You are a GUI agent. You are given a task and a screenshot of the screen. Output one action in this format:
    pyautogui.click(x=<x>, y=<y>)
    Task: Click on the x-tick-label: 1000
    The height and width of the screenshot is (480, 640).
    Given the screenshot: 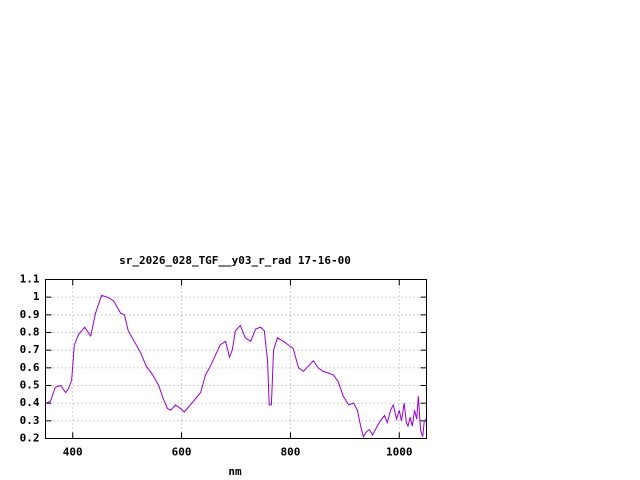 What is the action you would take?
    pyautogui.click(x=399, y=452)
    